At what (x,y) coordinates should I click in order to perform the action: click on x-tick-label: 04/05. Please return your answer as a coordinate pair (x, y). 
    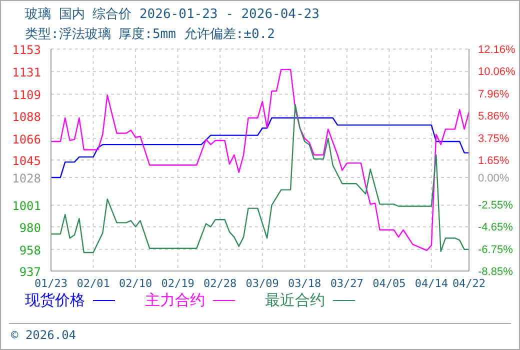
    Looking at the image, I should click on (389, 283).